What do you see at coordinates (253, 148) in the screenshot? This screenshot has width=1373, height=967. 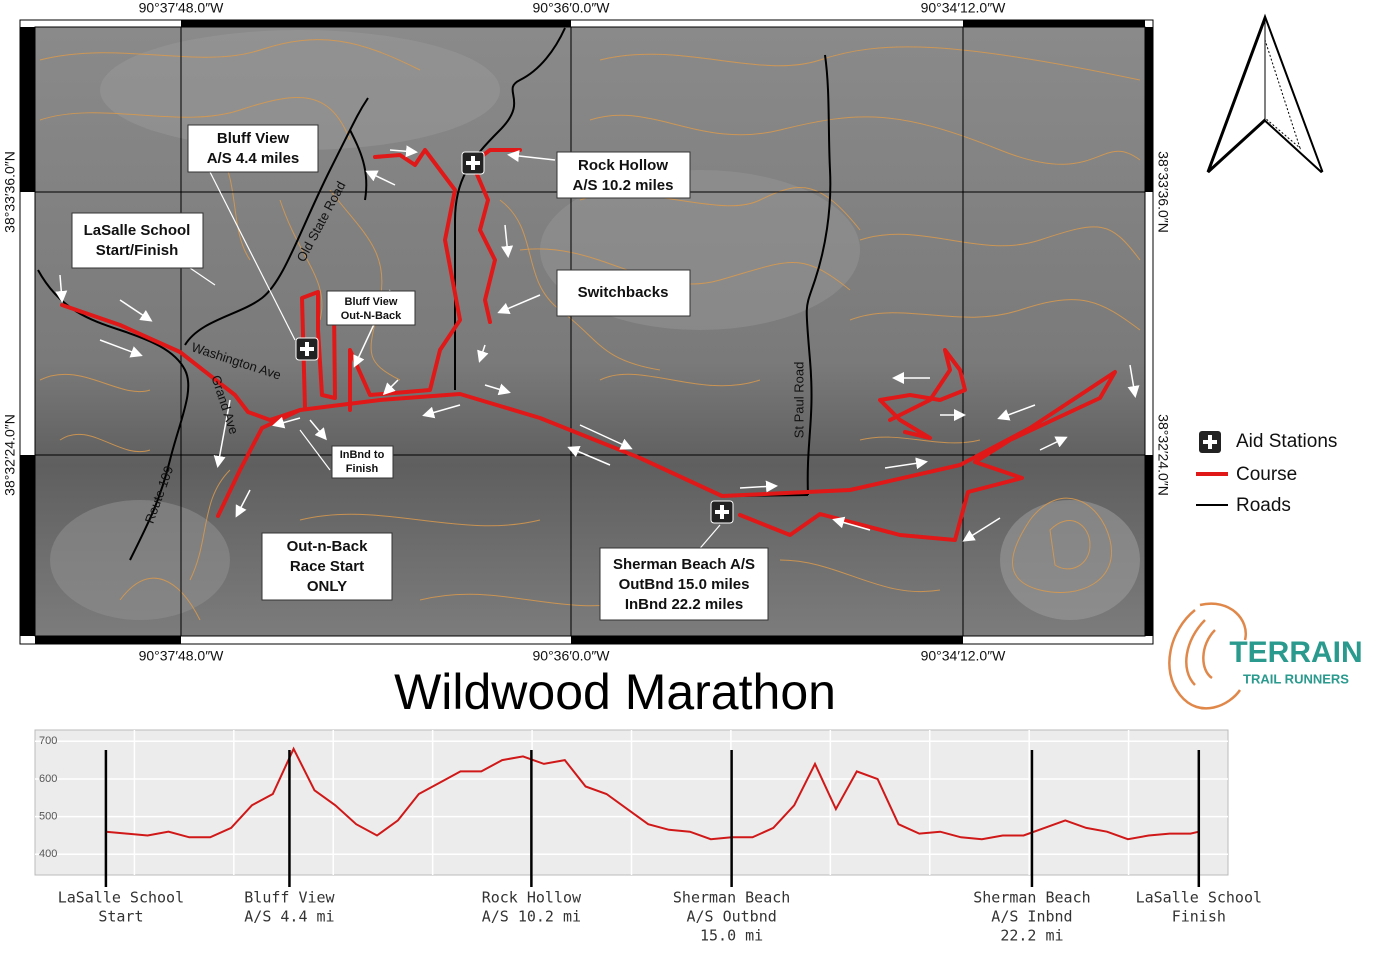 I see `annotation: Bluff View A/S 4.4 miles` at bounding box center [253, 148].